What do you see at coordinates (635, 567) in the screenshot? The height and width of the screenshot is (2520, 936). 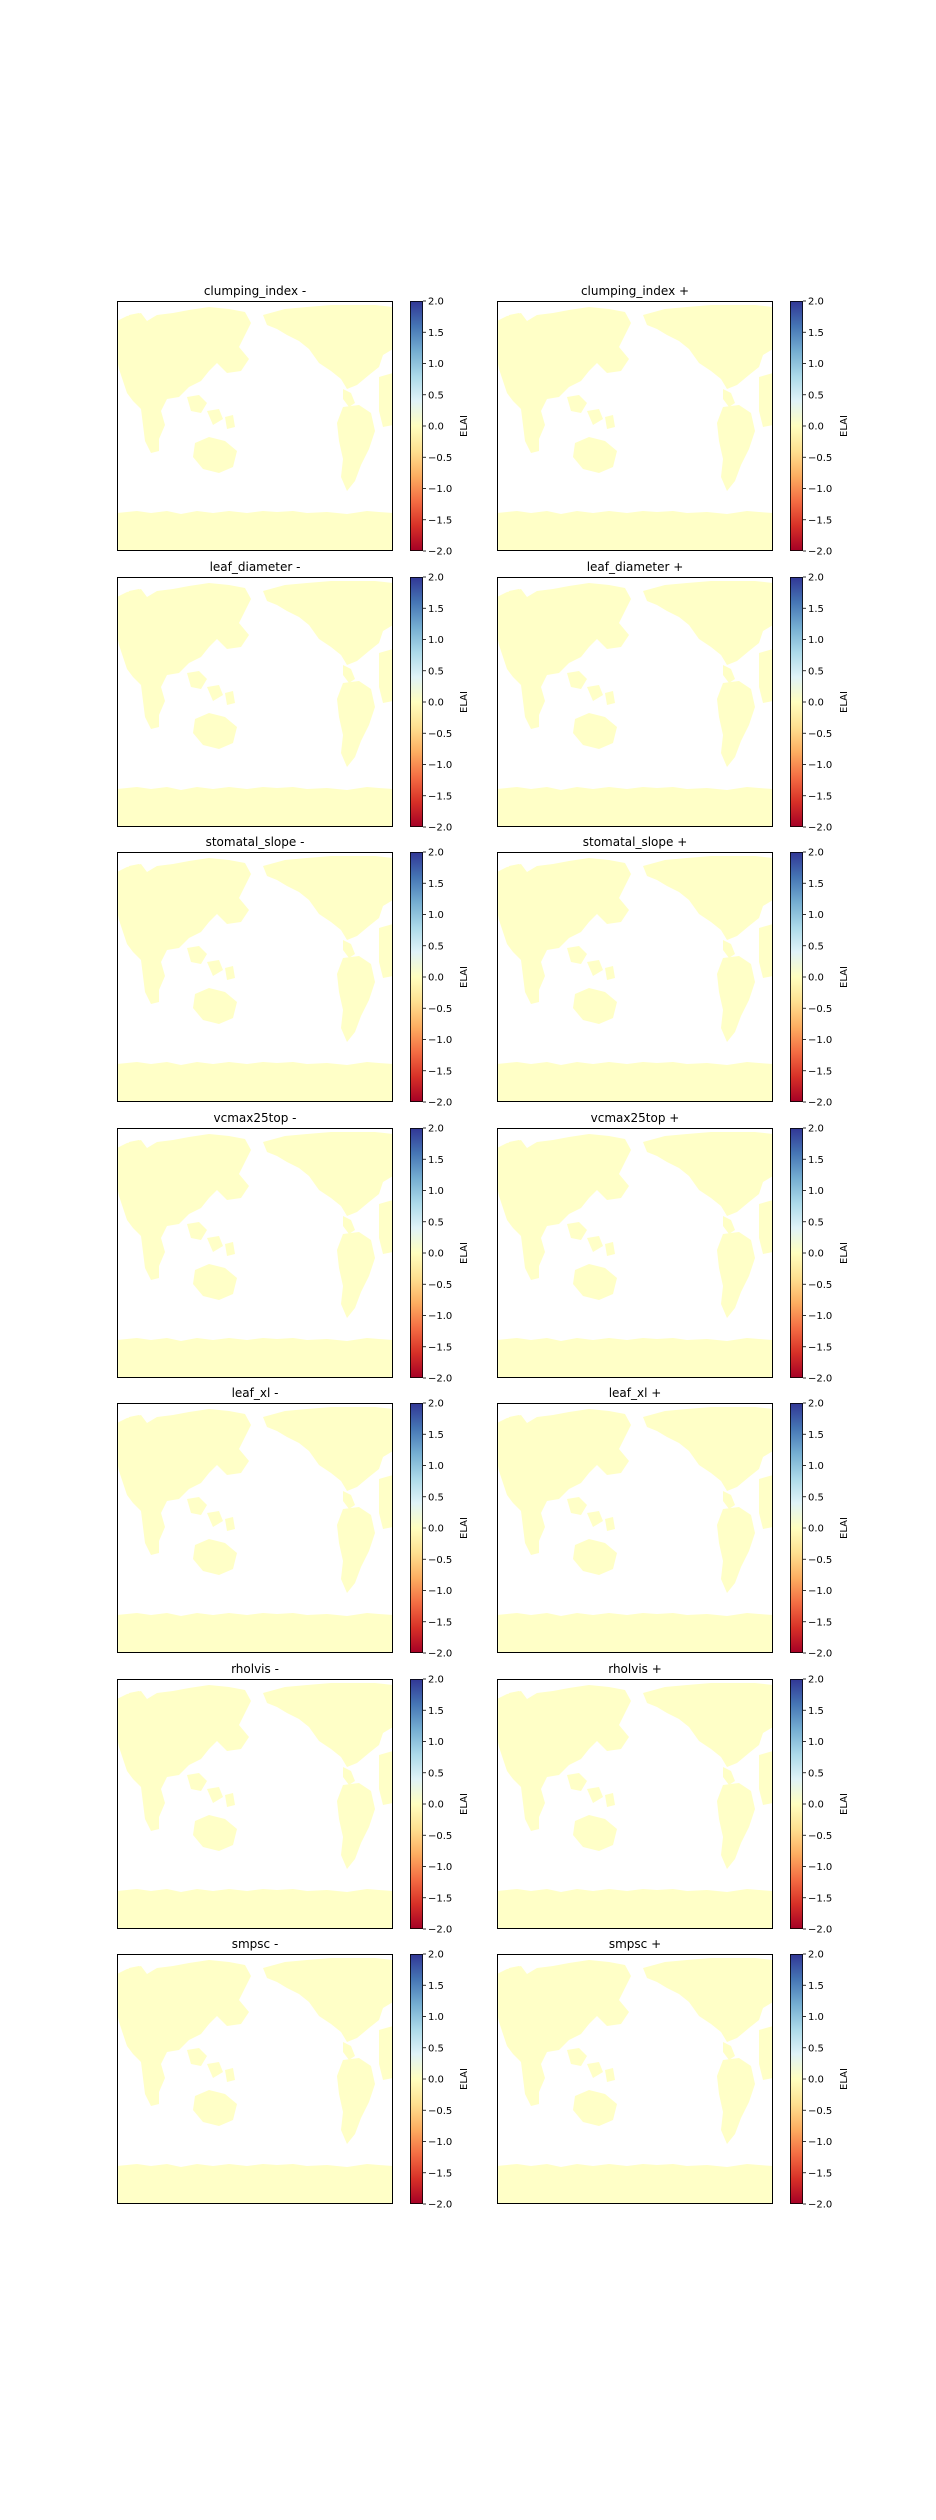 I see `panel-title: leaf_diameter +` at bounding box center [635, 567].